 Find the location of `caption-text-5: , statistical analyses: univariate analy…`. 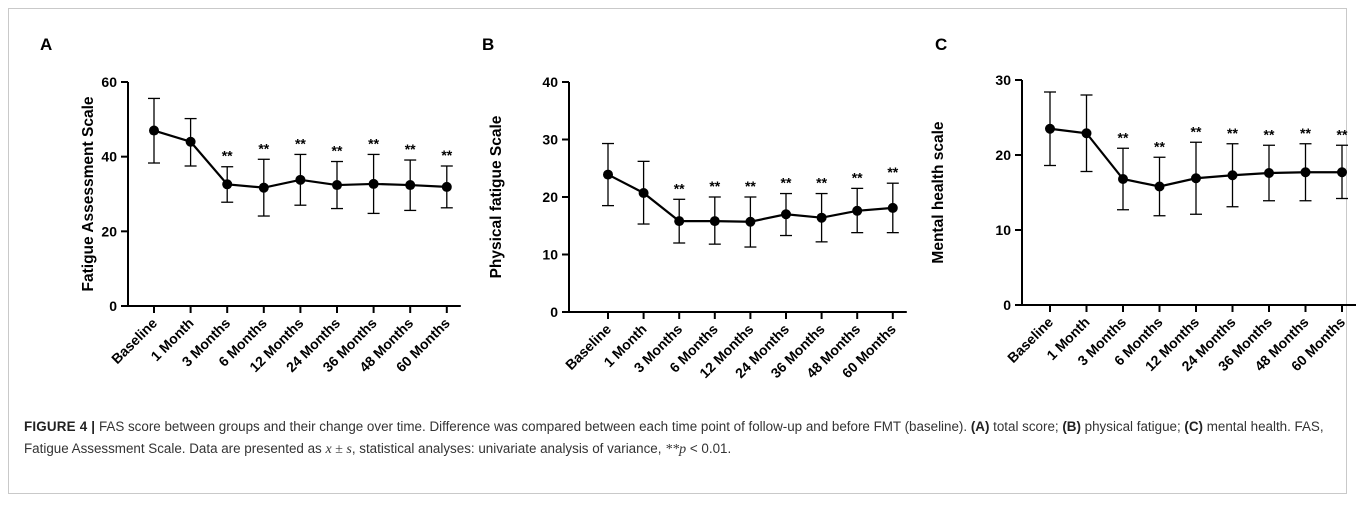

caption-text-5: , statistical analyses: univariate analy… is located at coordinates (508, 448).